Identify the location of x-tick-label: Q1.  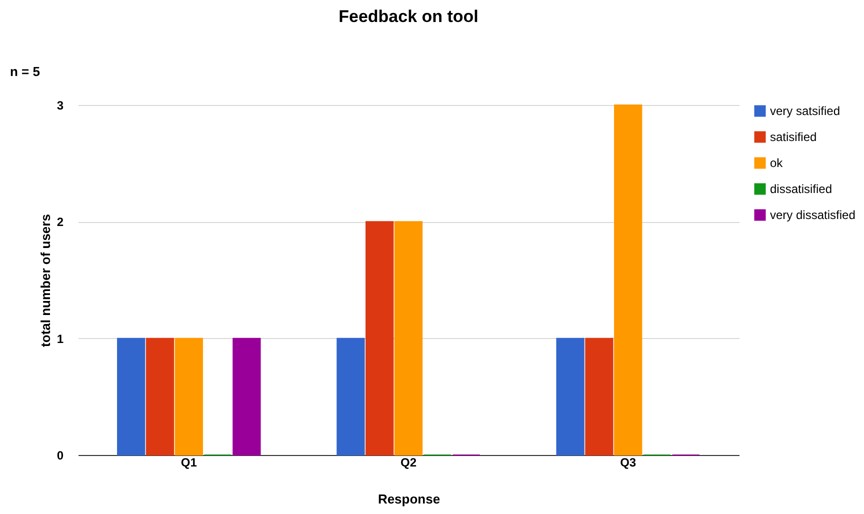
(189, 463).